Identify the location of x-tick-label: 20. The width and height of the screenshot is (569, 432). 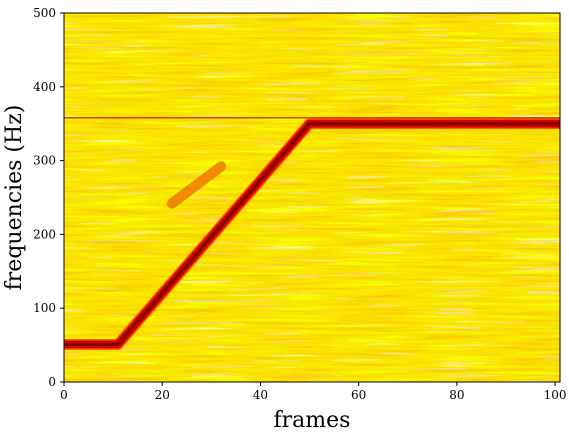
(162, 395).